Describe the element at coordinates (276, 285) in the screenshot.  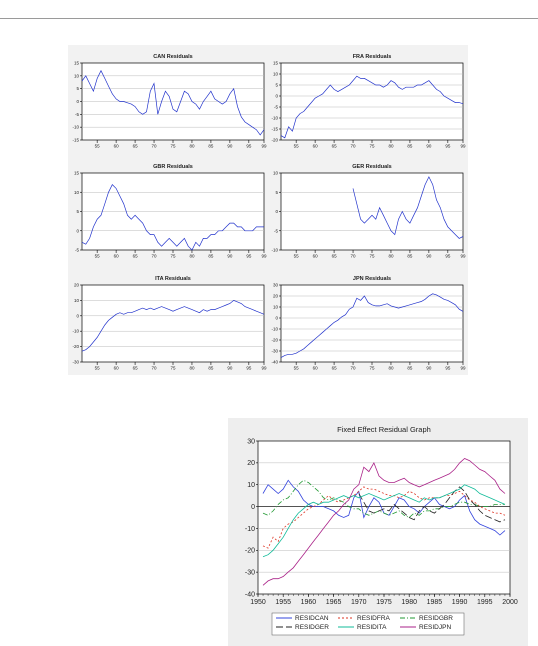
I see `y-tick-label: 30` at that location.